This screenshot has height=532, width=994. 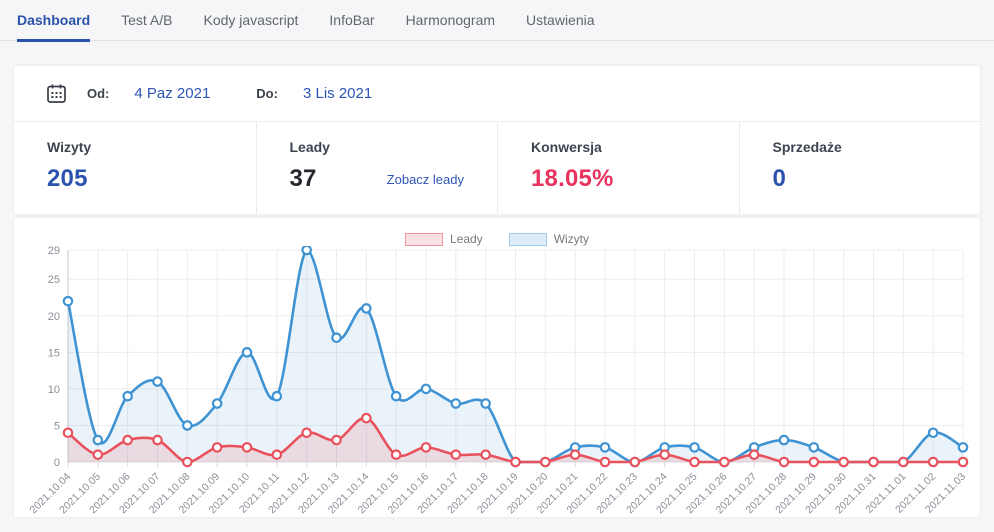 What do you see at coordinates (251, 20) in the screenshot?
I see `tab-kody-javascript: Kody javascript` at bounding box center [251, 20].